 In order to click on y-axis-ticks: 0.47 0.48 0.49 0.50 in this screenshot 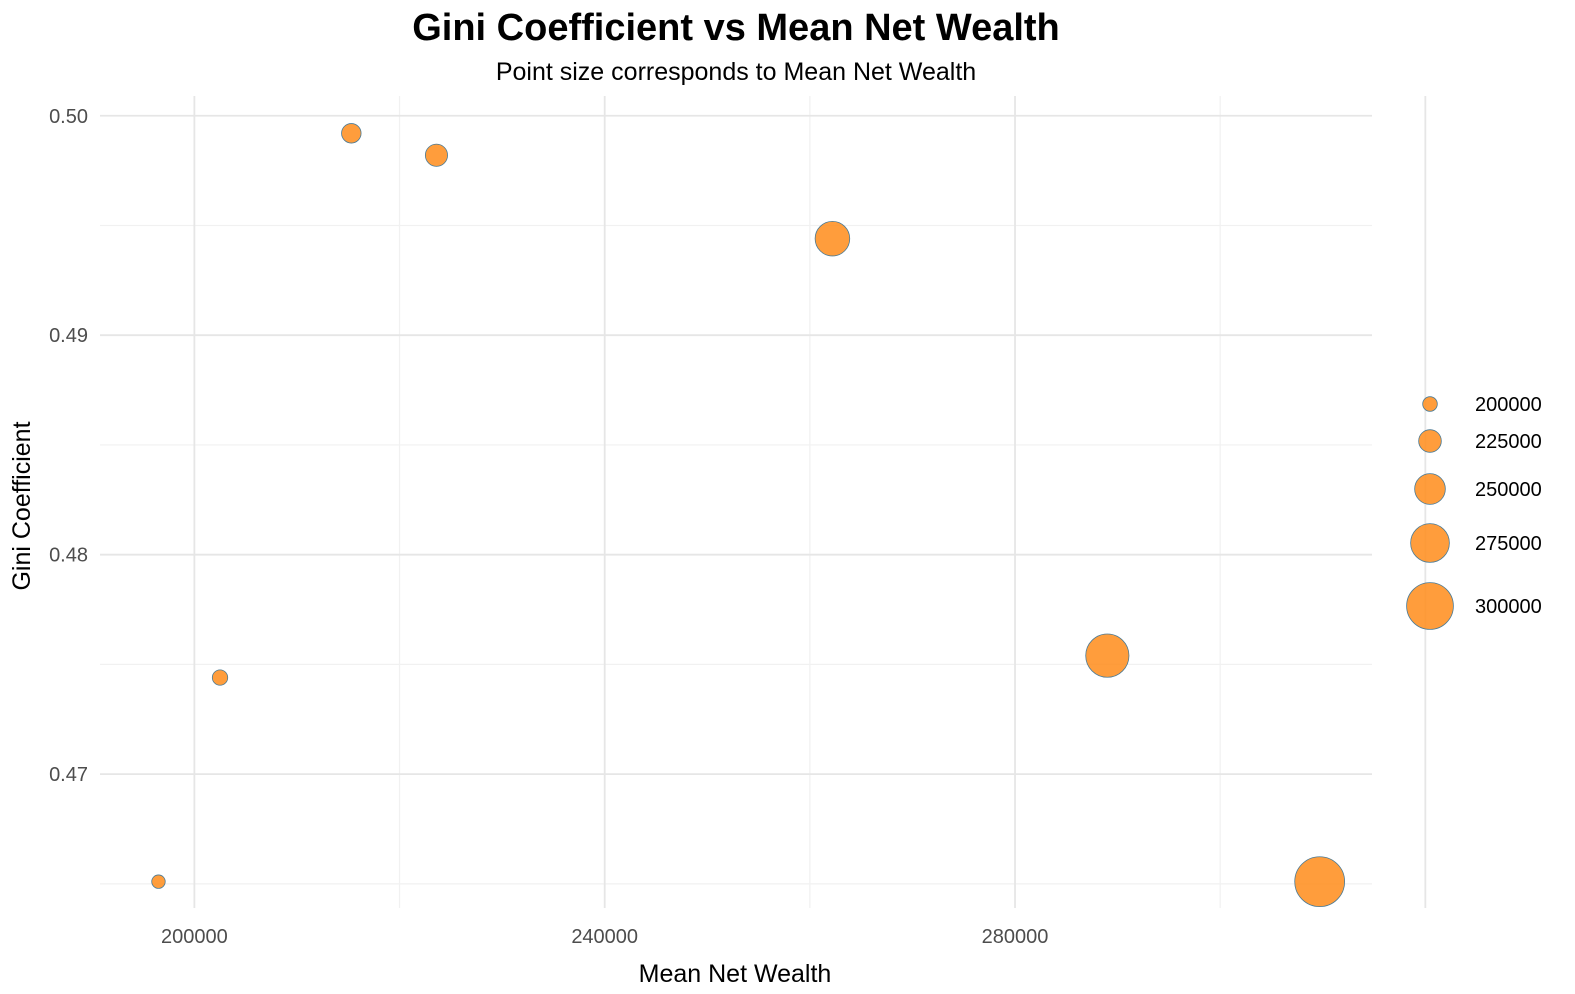, I will do `click(68, 446)`.